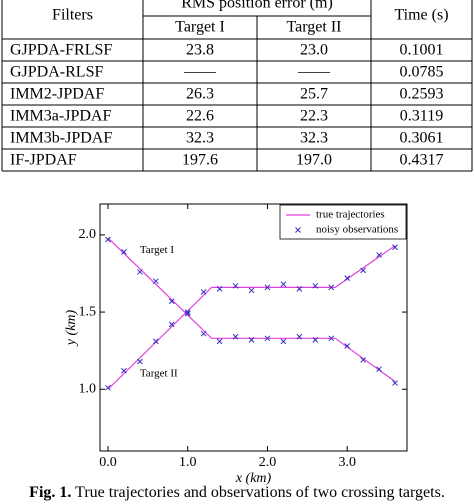  What do you see at coordinates (71, 328) in the screenshot?
I see `y-axis-label: y (km)` at bounding box center [71, 328].